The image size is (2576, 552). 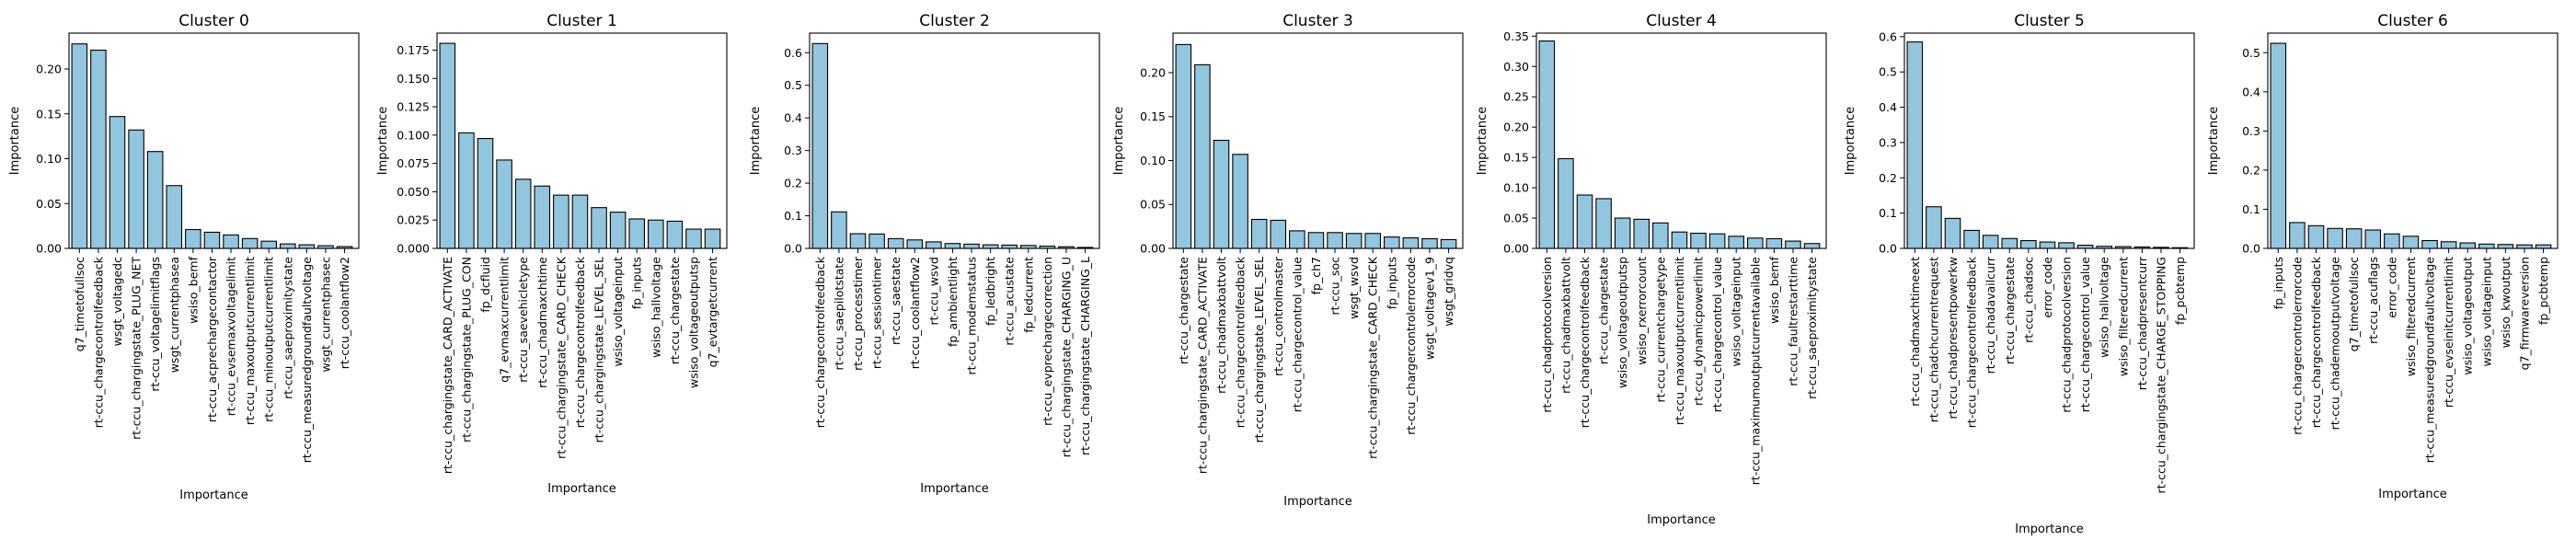 I want to click on x-tick-label: rt-ccu_chargingstate_CHARGING_L, so click(x=1085, y=356).